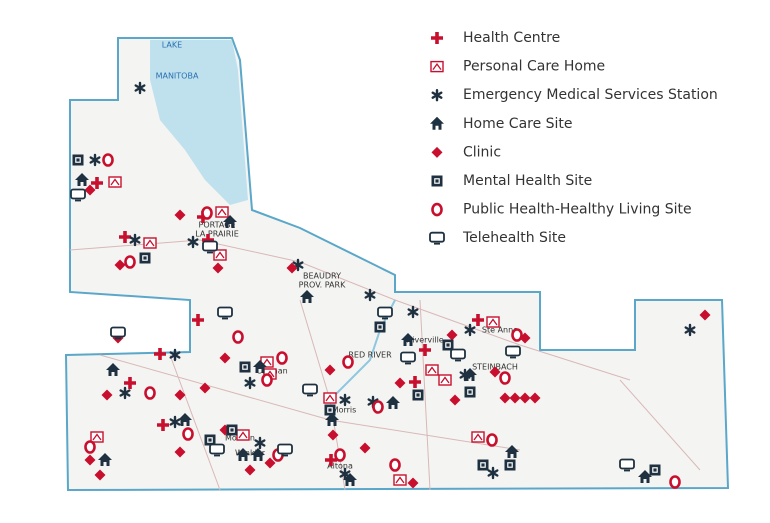  I want to click on place-label: PROV. PARK, so click(322, 285).